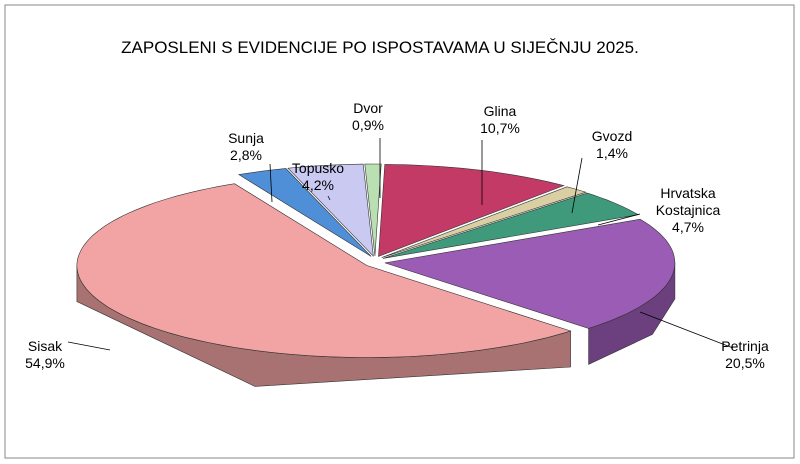  I want to click on label-name: Topusko, so click(318, 168).